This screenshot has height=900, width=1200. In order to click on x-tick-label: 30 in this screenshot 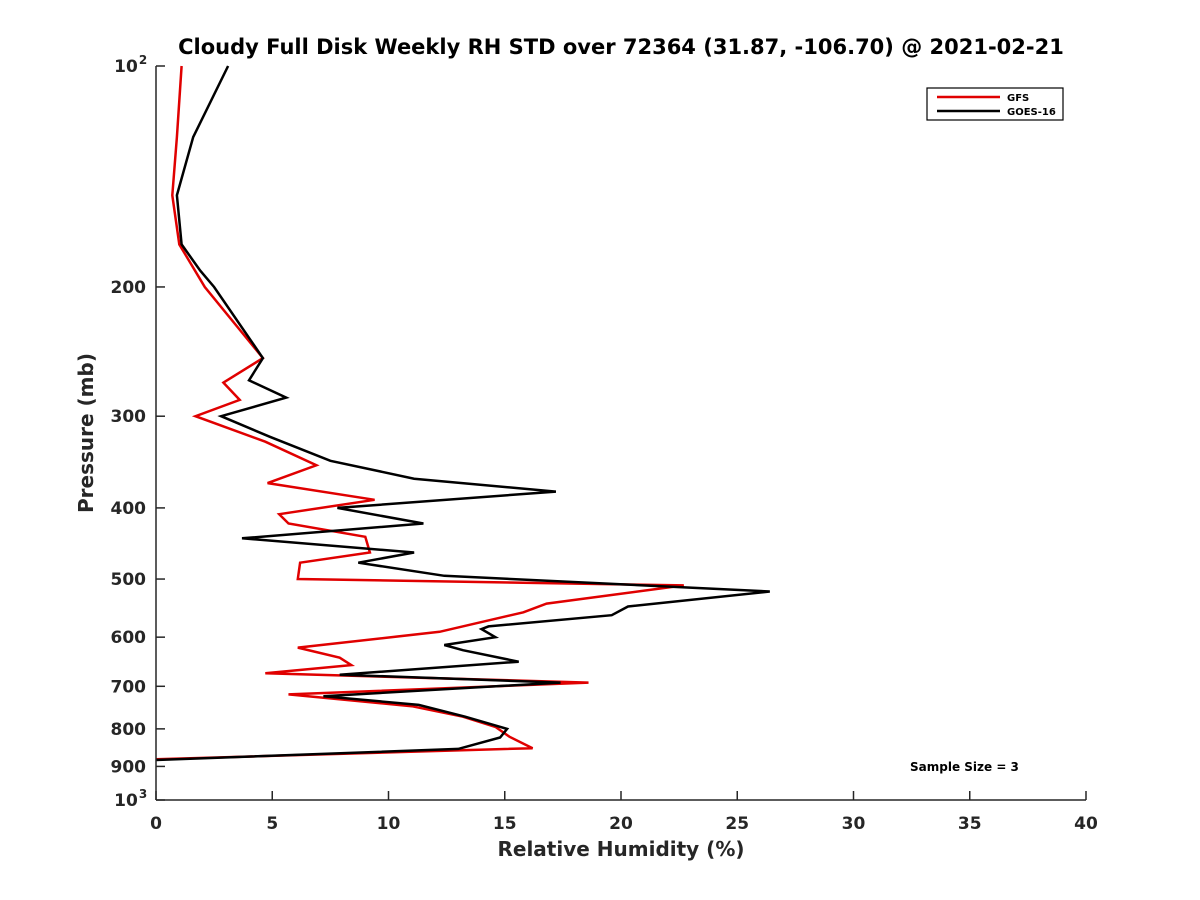, I will do `click(854, 824)`.